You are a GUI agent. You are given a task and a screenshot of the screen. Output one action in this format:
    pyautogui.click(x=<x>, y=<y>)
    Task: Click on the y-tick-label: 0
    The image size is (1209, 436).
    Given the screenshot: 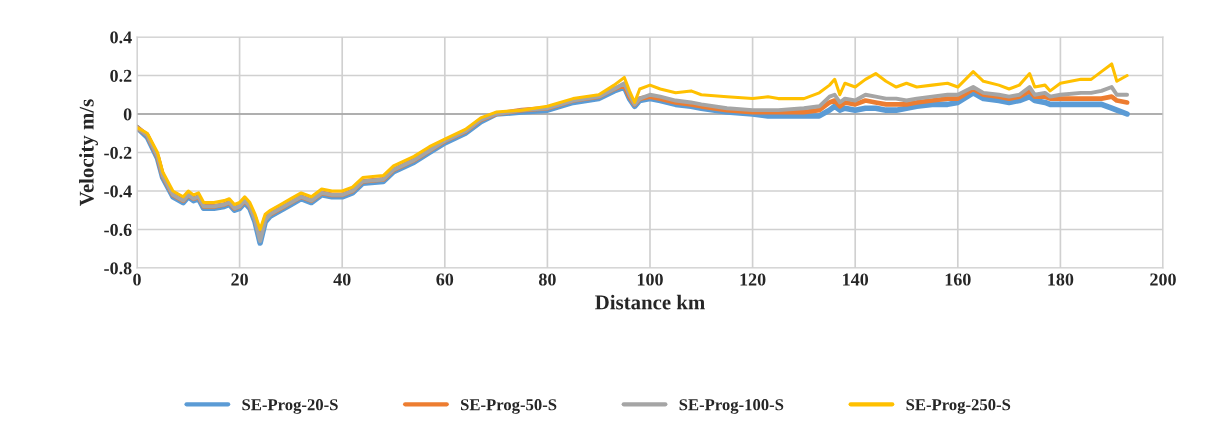 What is the action you would take?
    pyautogui.click(x=127, y=114)
    